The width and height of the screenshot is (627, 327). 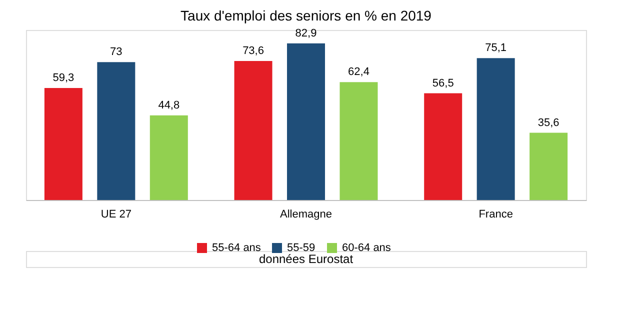 I want to click on data-label: 75,1, so click(x=496, y=48).